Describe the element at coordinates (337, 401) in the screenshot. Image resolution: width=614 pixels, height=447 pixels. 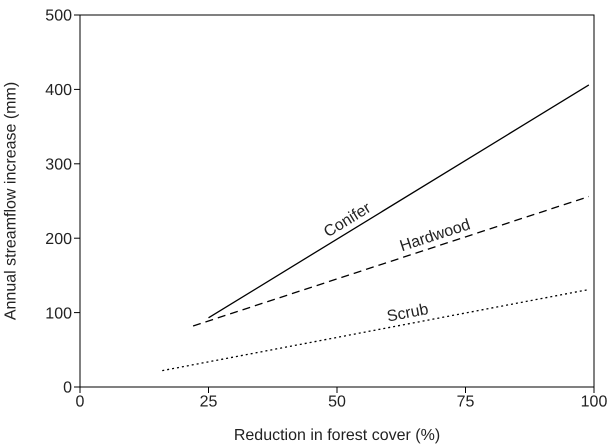
I see `x-tick-label: 50` at that location.